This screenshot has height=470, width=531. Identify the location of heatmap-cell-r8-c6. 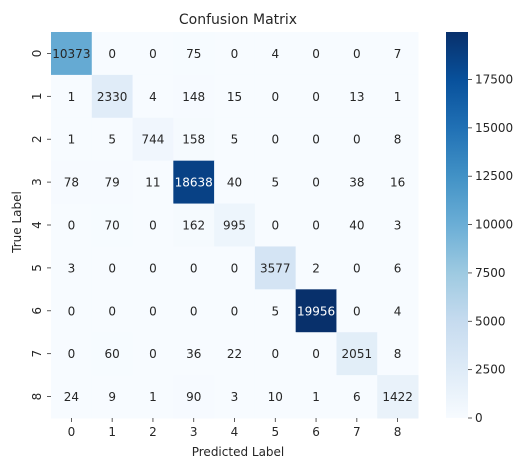
(316, 397).